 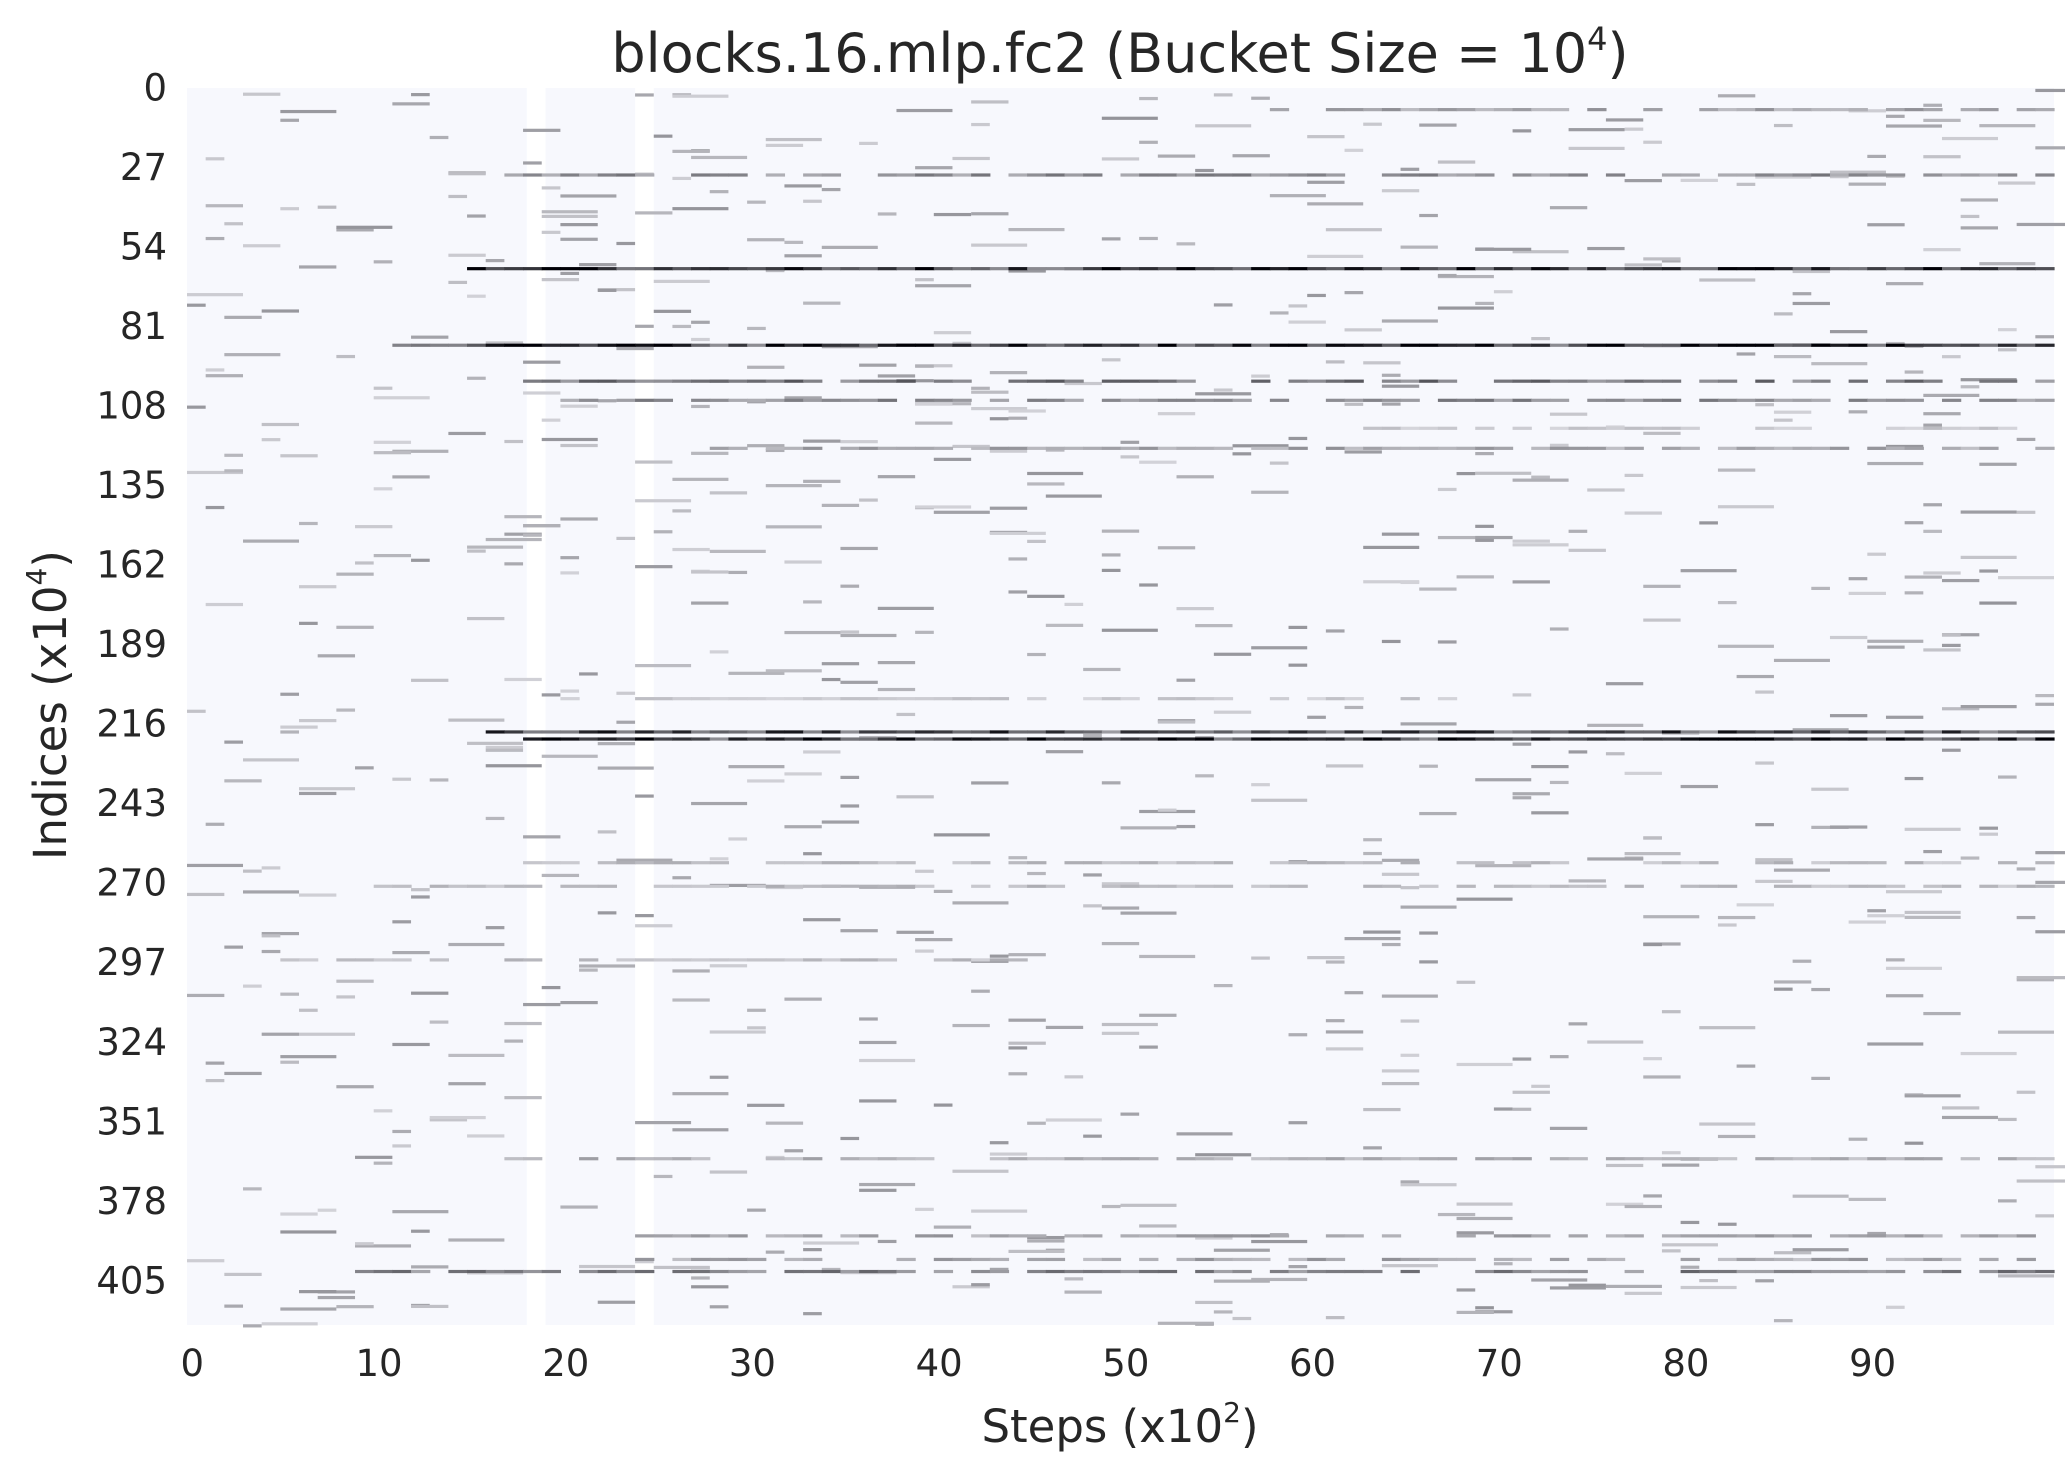 I want to click on x-tick-label: 30, so click(x=752, y=1363).